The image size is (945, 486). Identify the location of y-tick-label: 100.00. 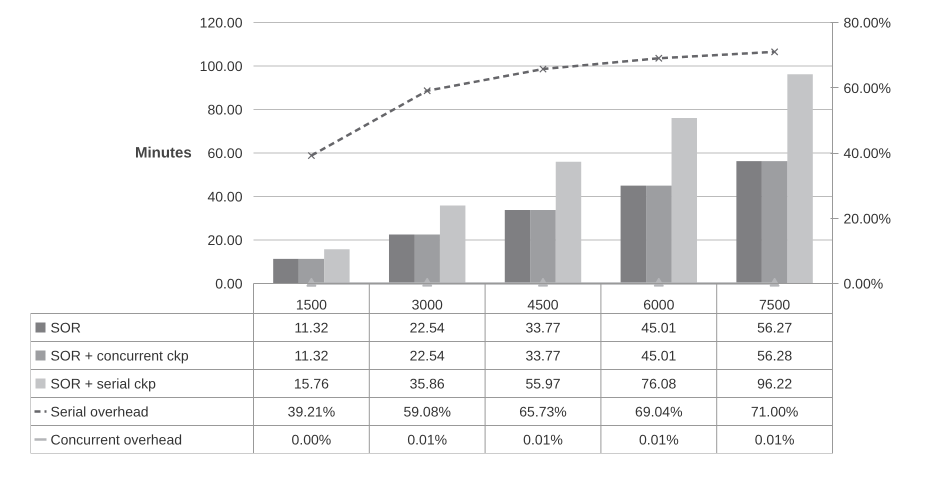
(221, 66).